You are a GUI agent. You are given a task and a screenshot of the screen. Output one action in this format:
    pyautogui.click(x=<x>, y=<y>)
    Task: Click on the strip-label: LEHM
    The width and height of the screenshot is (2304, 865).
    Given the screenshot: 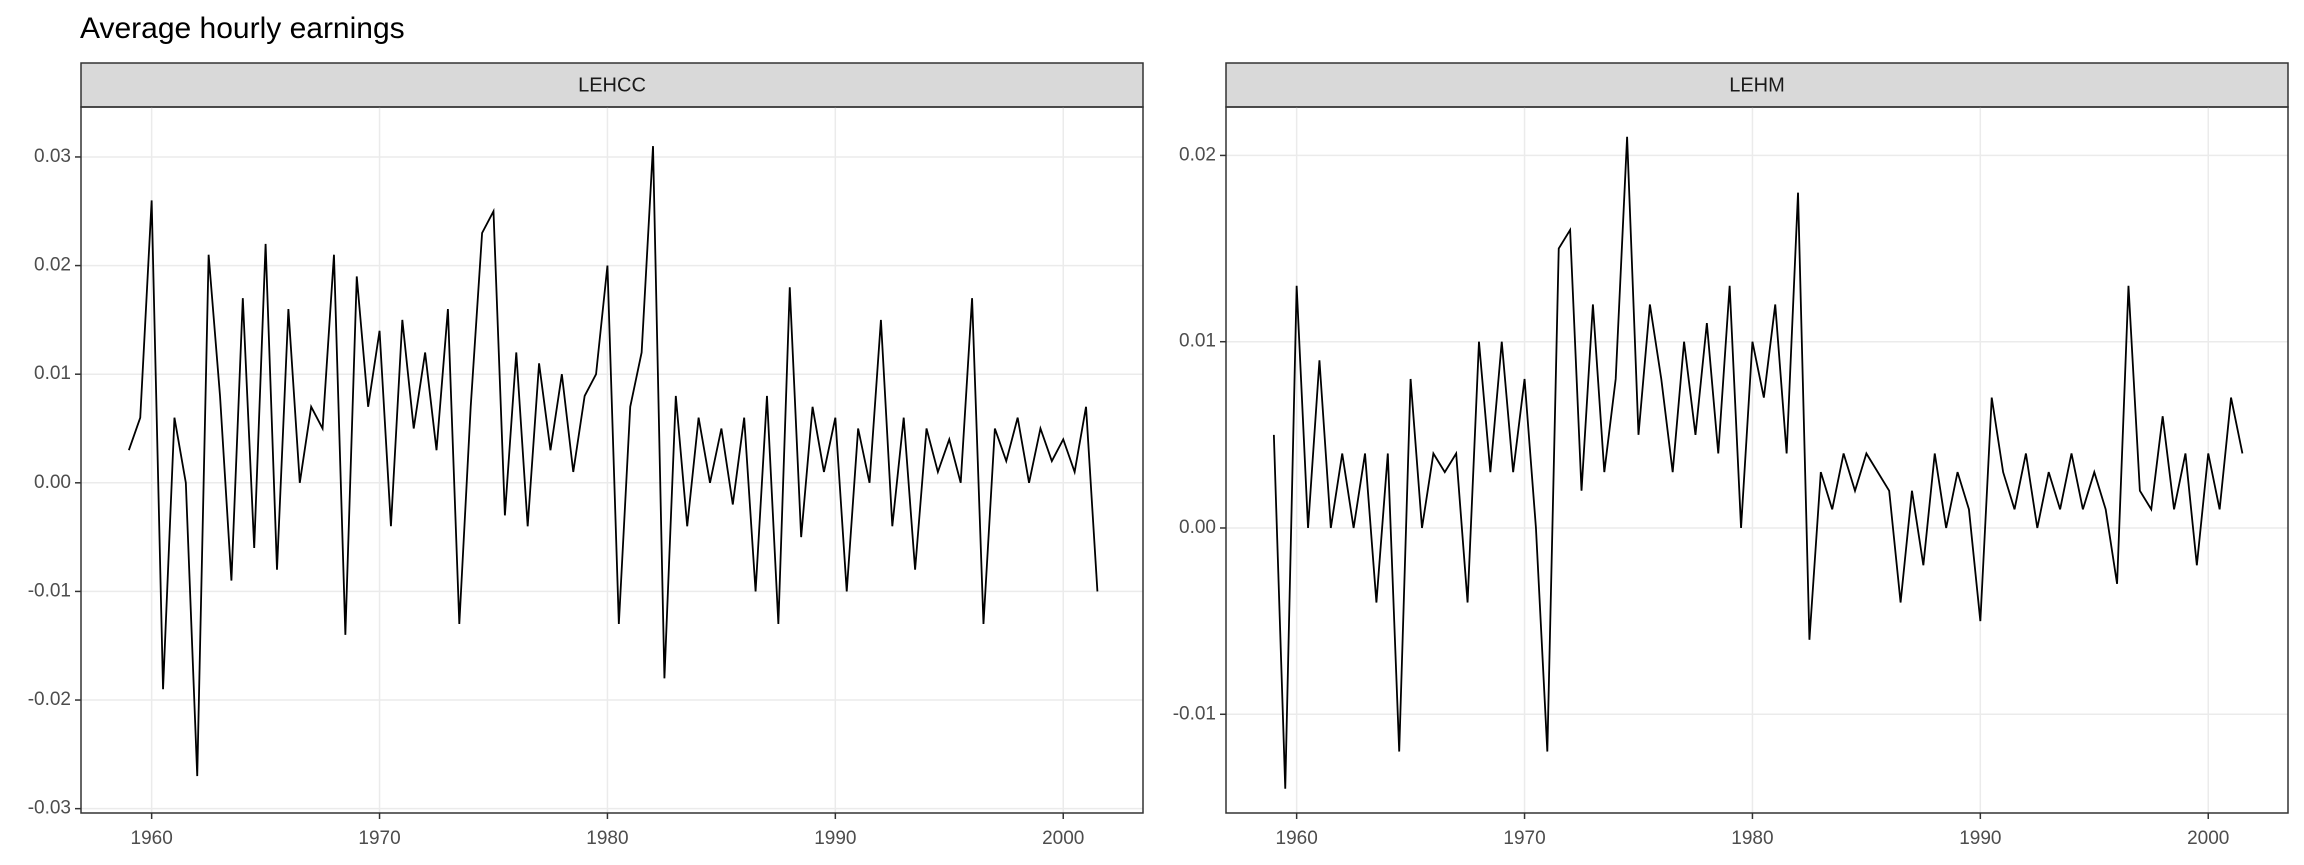 What is the action you would take?
    pyautogui.click(x=1757, y=85)
    